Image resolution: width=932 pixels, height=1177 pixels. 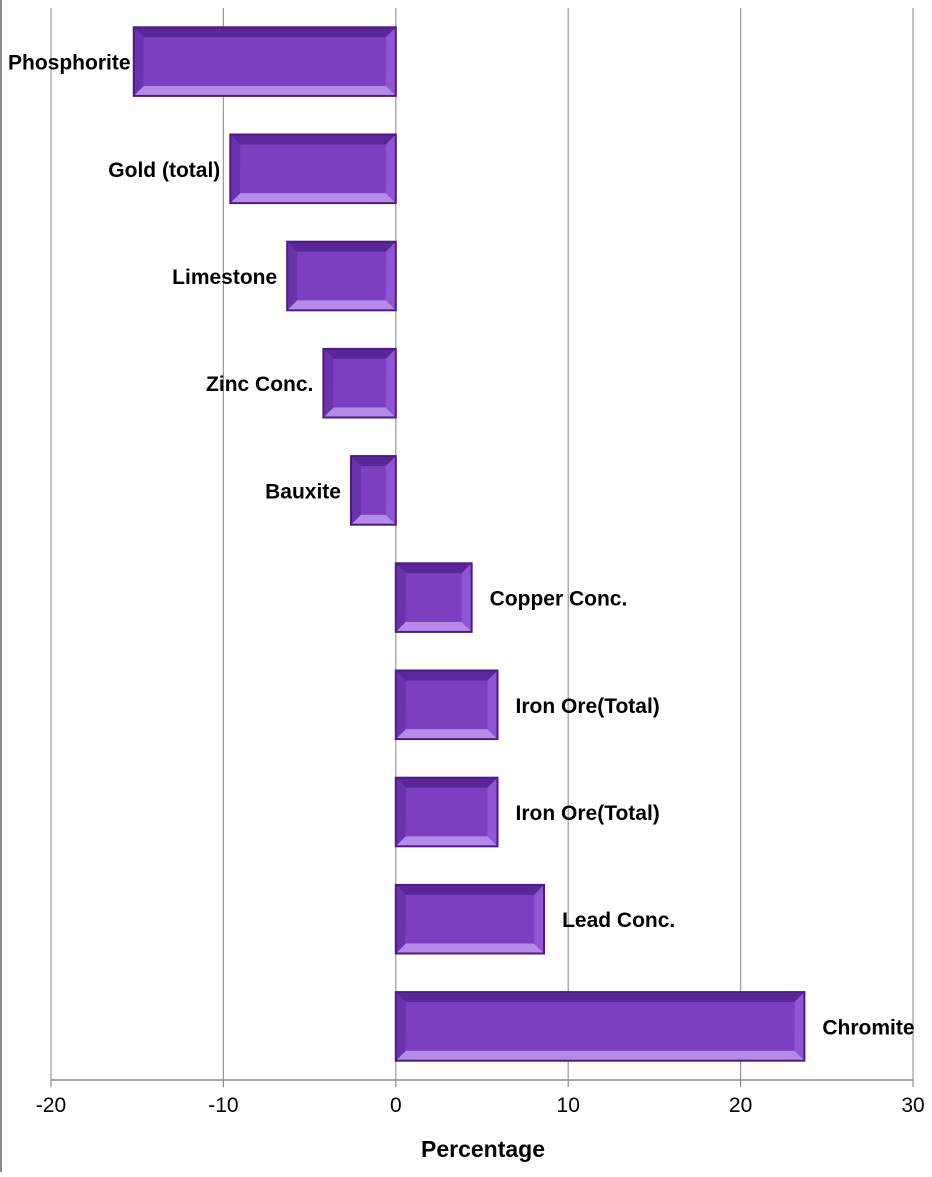 What do you see at coordinates (303, 491) in the screenshot?
I see `bar-label-4: Bauxite` at bounding box center [303, 491].